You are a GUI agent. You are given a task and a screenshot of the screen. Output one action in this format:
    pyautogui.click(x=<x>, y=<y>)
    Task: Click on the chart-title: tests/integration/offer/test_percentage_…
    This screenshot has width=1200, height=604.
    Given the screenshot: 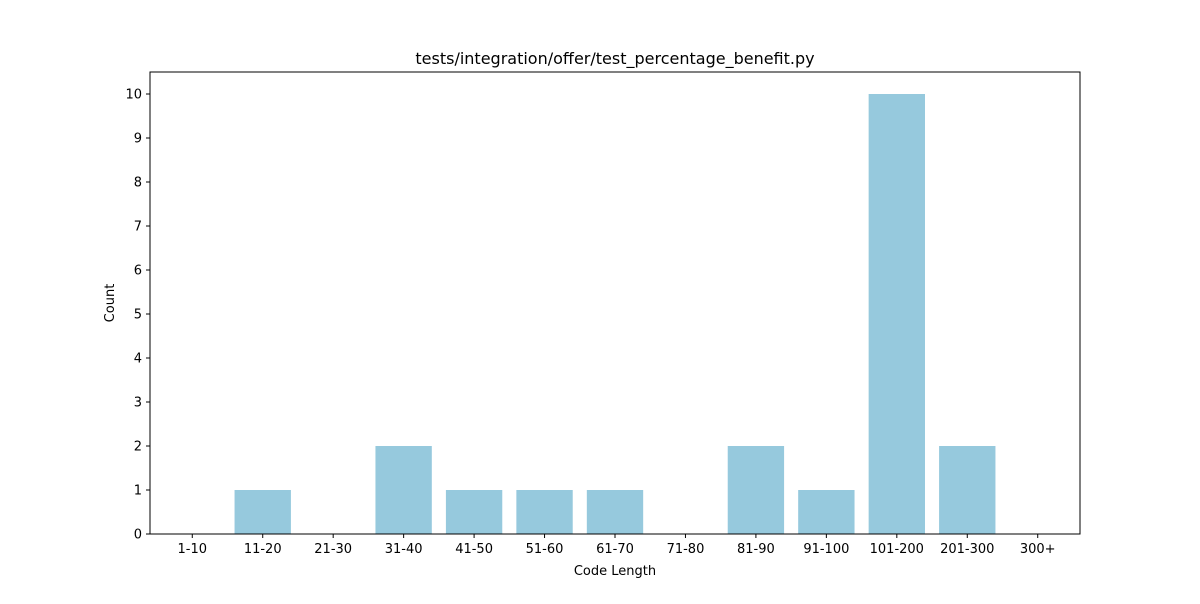 What is the action you would take?
    pyautogui.click(x=614, y=59)
    